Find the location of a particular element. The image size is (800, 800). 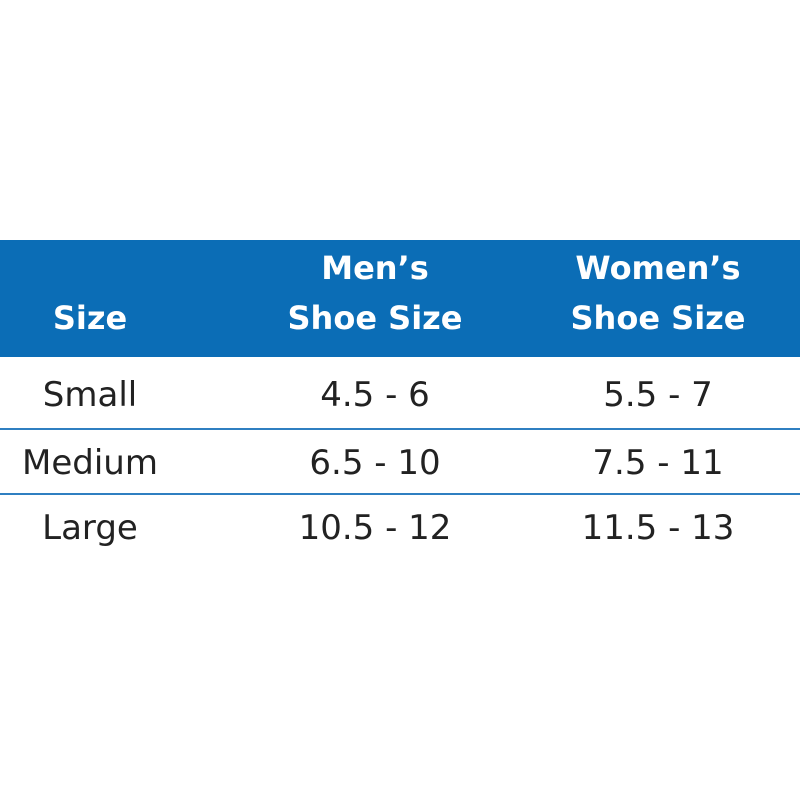

header-cell: Size is located at coordinates (90, 318).